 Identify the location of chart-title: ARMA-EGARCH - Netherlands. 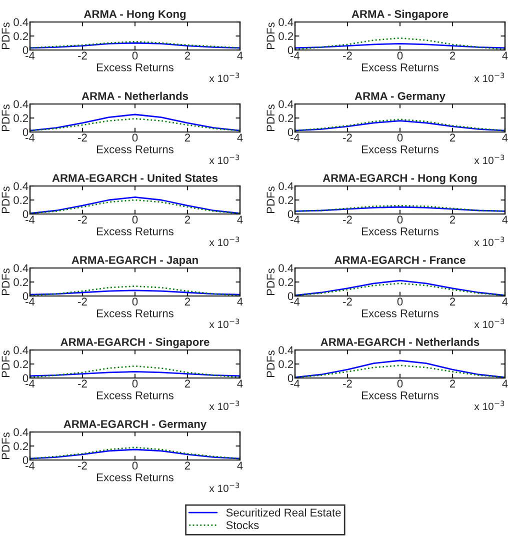
(400, 342).